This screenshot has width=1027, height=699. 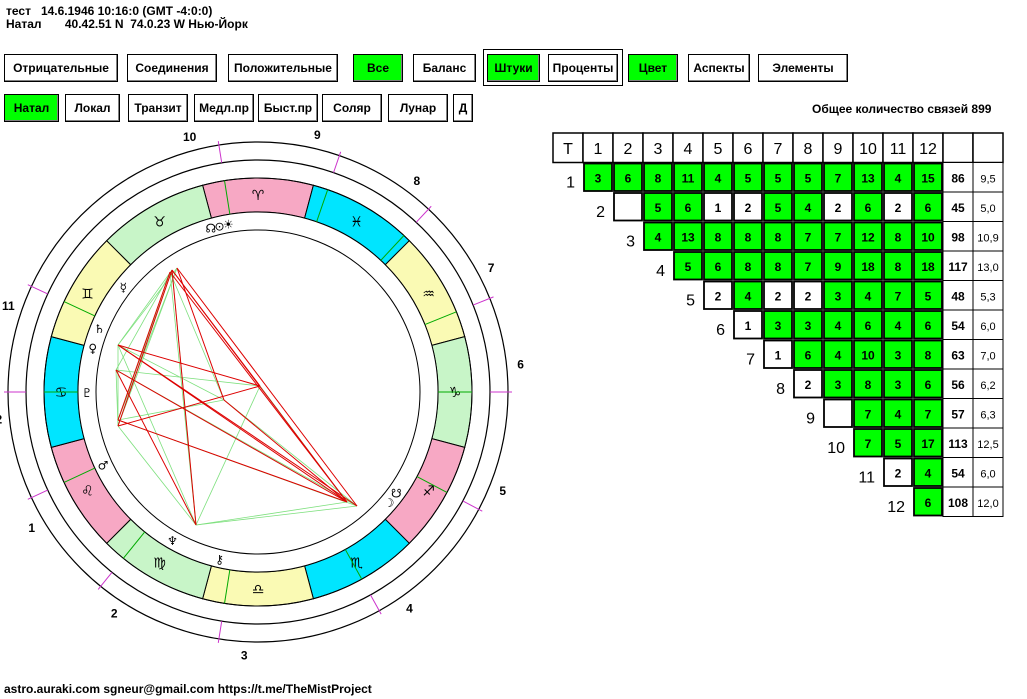 I want to click on table-row-label: 5, so click(x=690, y=300).